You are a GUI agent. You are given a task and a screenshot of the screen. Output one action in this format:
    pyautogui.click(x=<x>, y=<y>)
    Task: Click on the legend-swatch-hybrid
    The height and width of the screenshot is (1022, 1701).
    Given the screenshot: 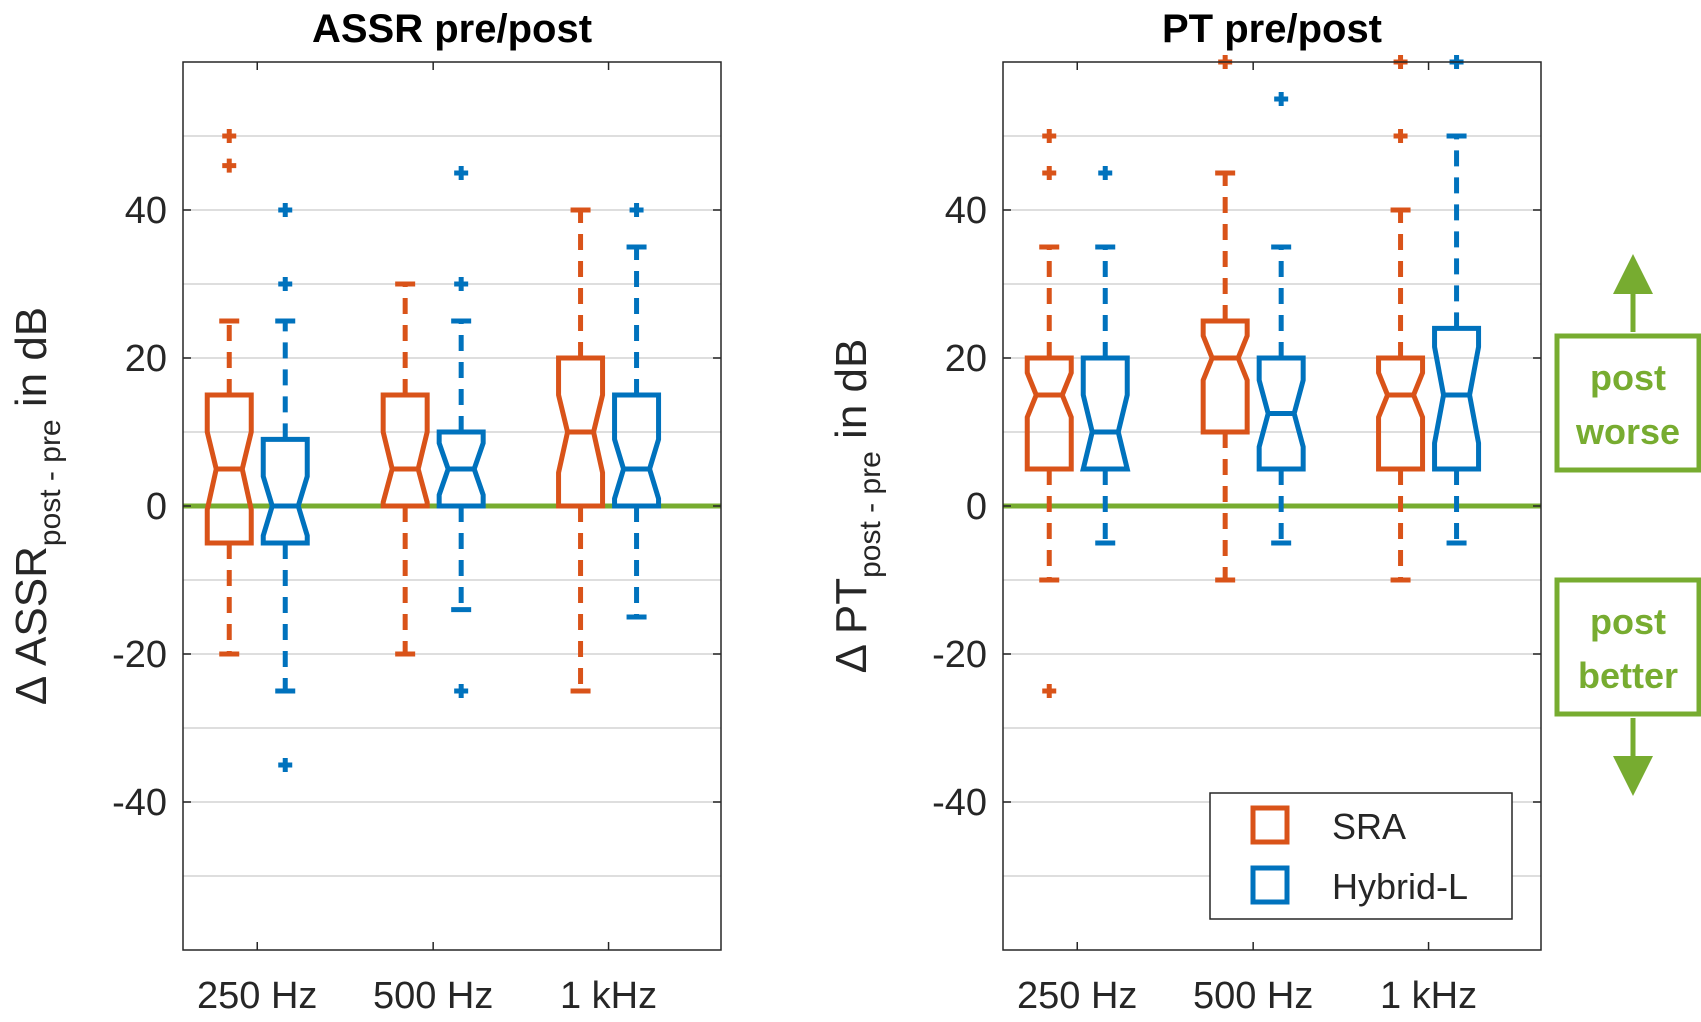 What is the action you would take?
    pyautogui.click(x=1270, y=885)
    